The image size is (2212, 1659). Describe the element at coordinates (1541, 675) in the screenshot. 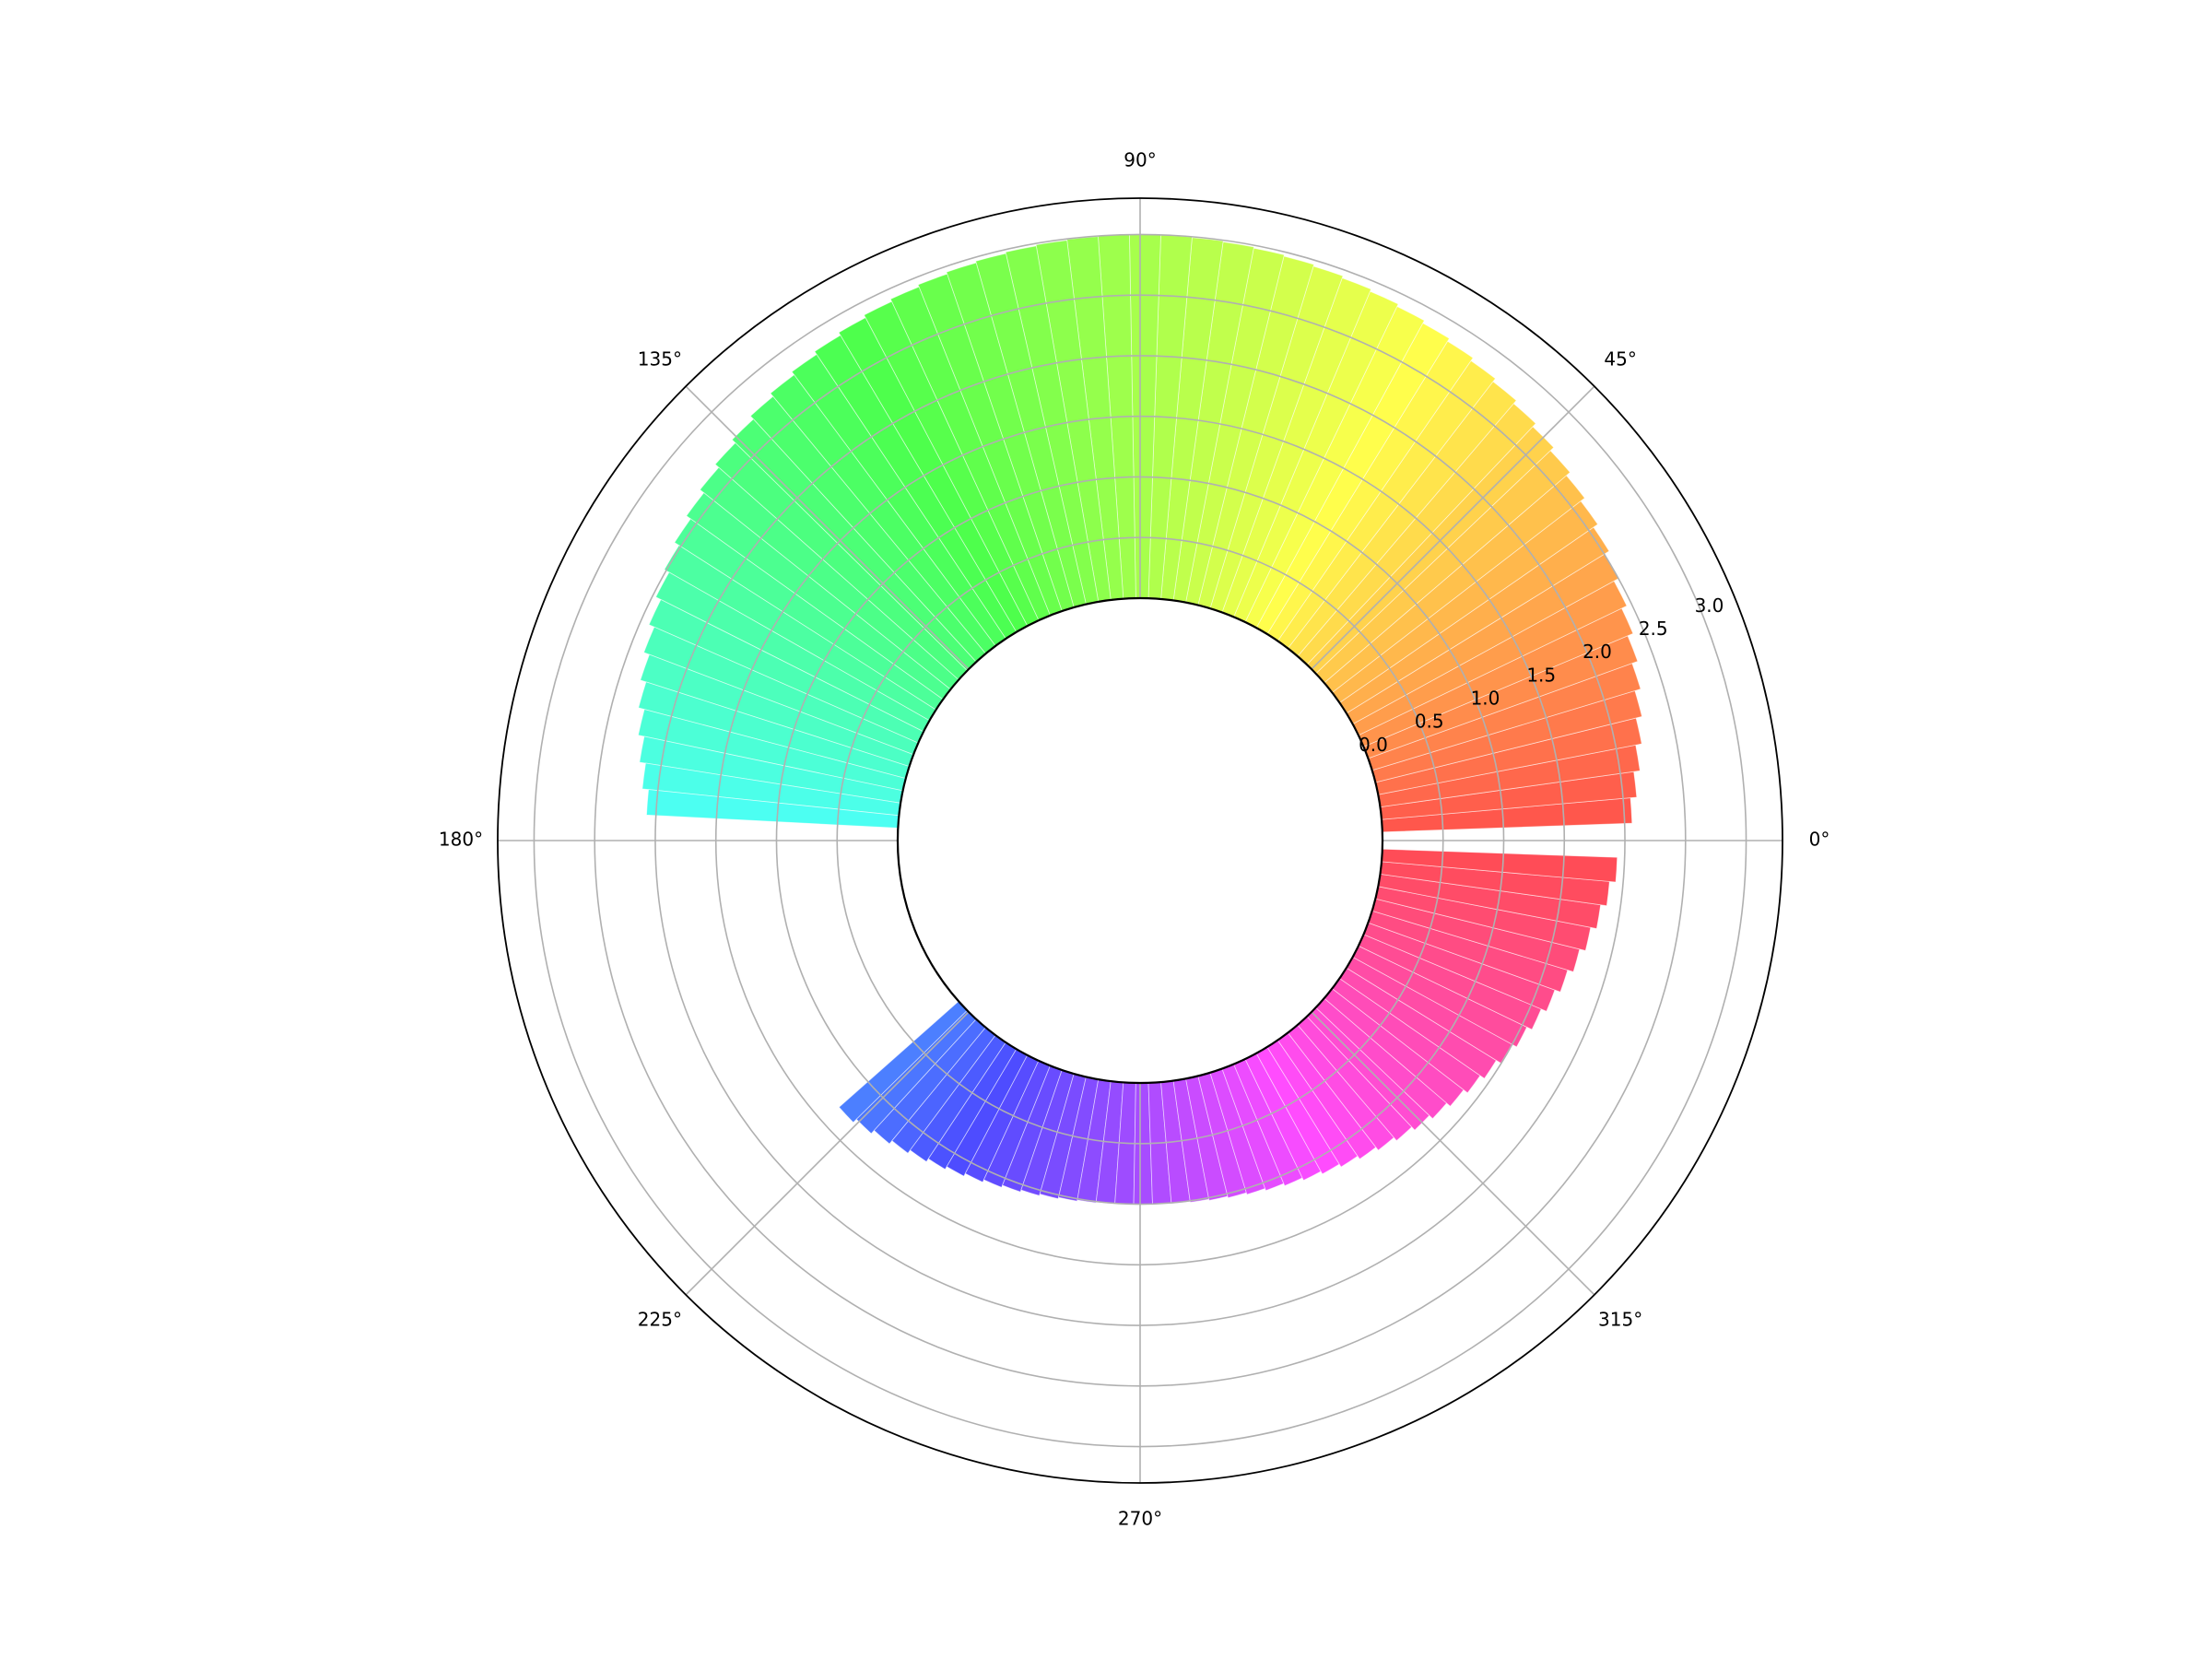

I see `radial-tick-label: 1.5` at that location.